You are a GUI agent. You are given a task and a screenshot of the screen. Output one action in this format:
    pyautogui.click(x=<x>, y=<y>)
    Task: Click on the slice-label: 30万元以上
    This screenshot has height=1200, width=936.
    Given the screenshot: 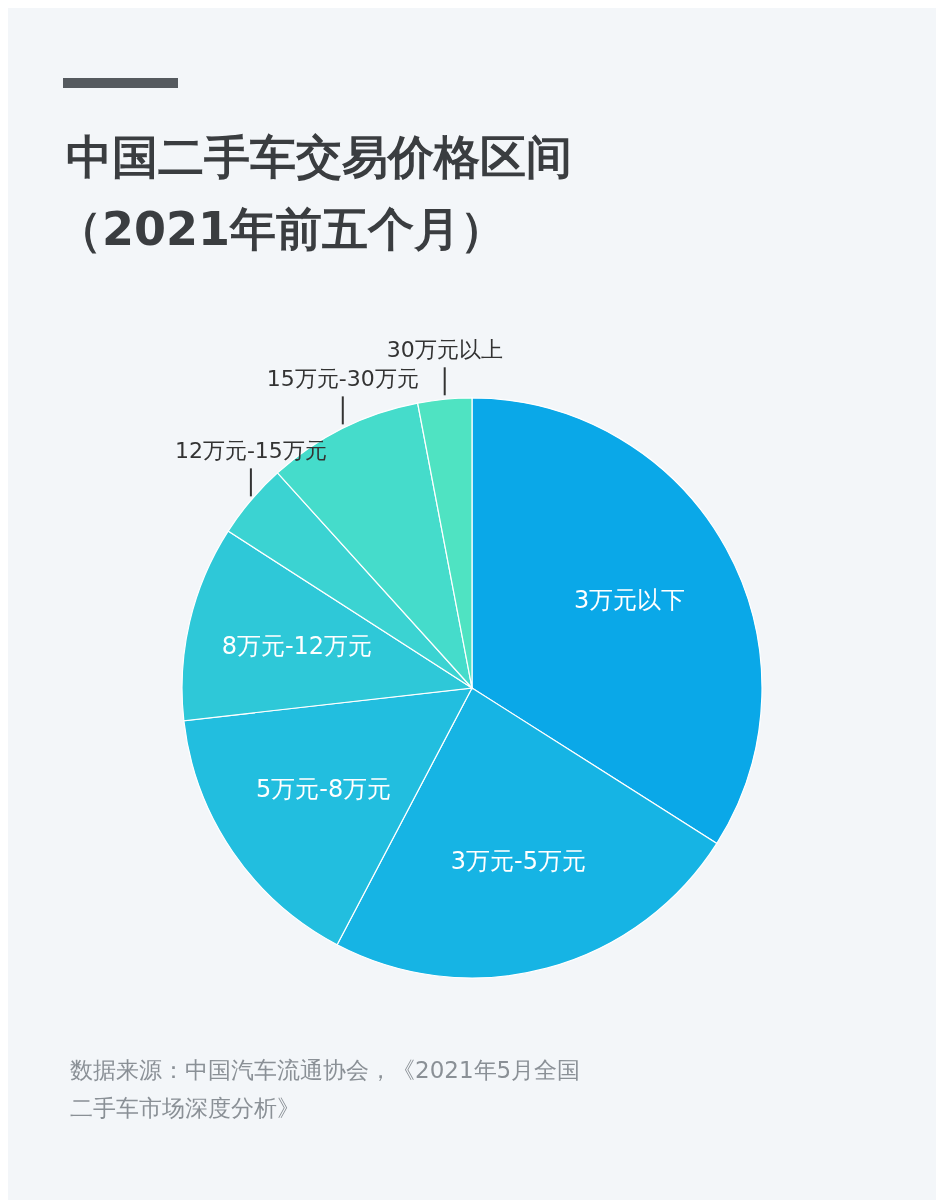 What is the action you would take?
    pyautogui.click(x=444, y=350)
    